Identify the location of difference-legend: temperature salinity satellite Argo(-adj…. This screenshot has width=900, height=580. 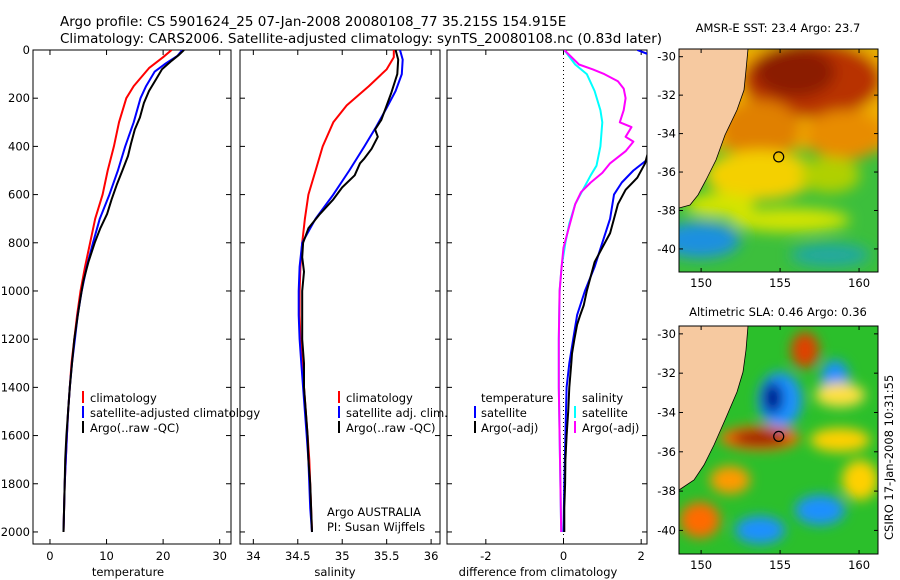
(556, 413).